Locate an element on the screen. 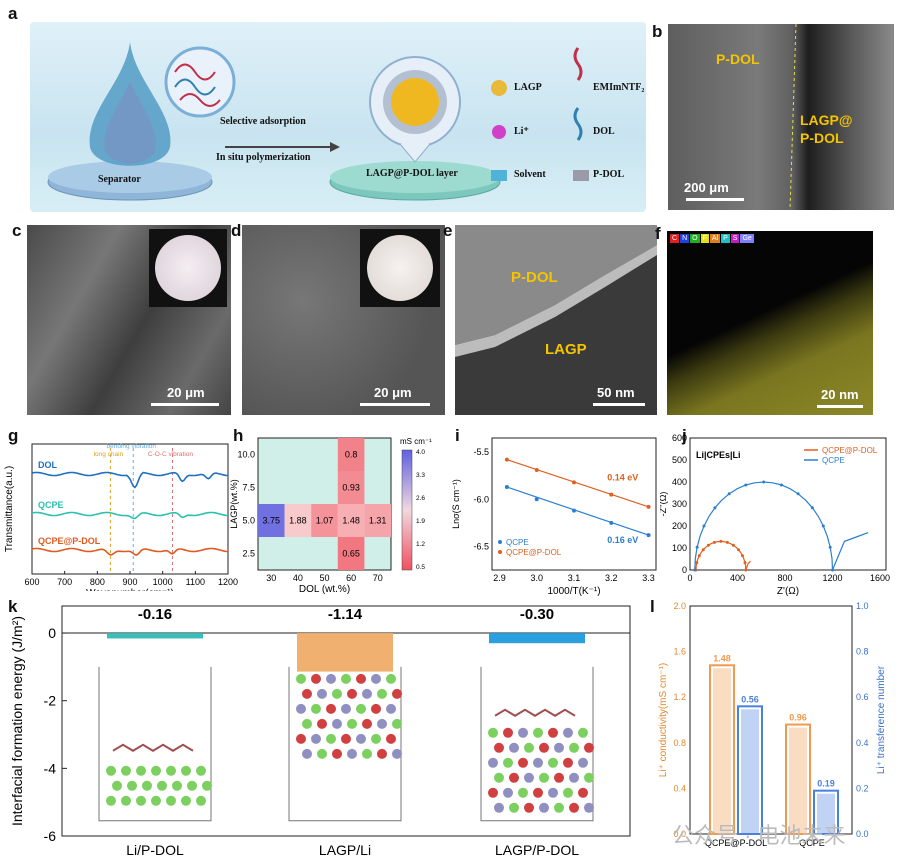  g-xtick-label: 1200 is located at coordinates (228, 582).